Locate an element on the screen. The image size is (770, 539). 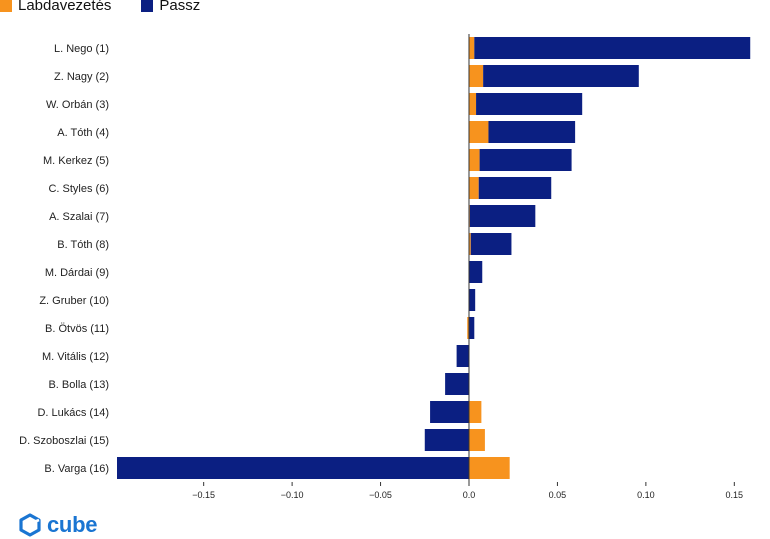
legend: Labdavezetés Passz is located at coordinates (100, 7).